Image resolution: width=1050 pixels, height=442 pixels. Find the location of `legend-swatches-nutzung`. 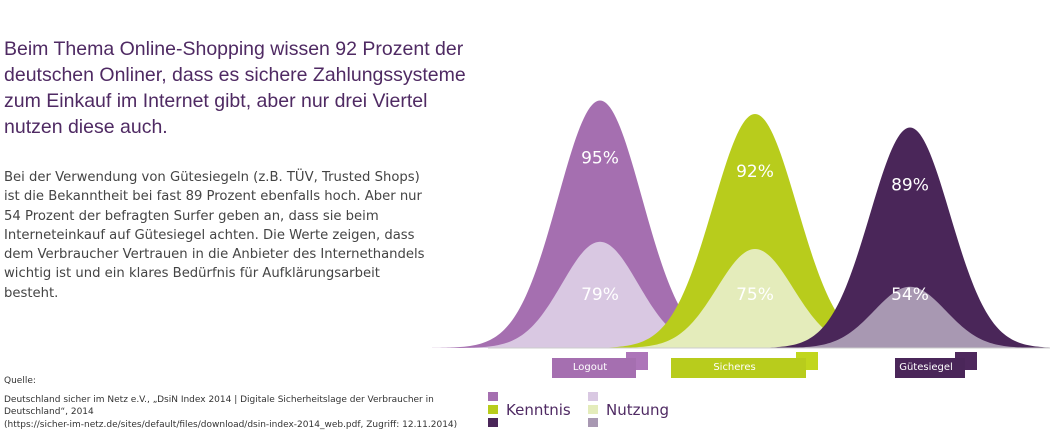

legend-swatches-nutzung is located at coordinates (593, 409).